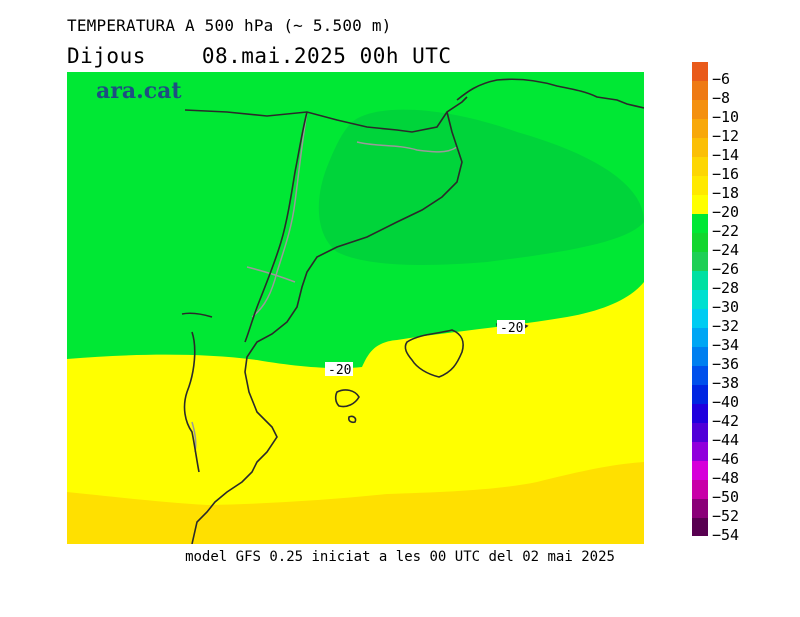 The height and width of the screenshot is (617, 800). Describe the element at coordinates (726, 307) in the screenshot. I see `colorbar-label: −30` at that location.